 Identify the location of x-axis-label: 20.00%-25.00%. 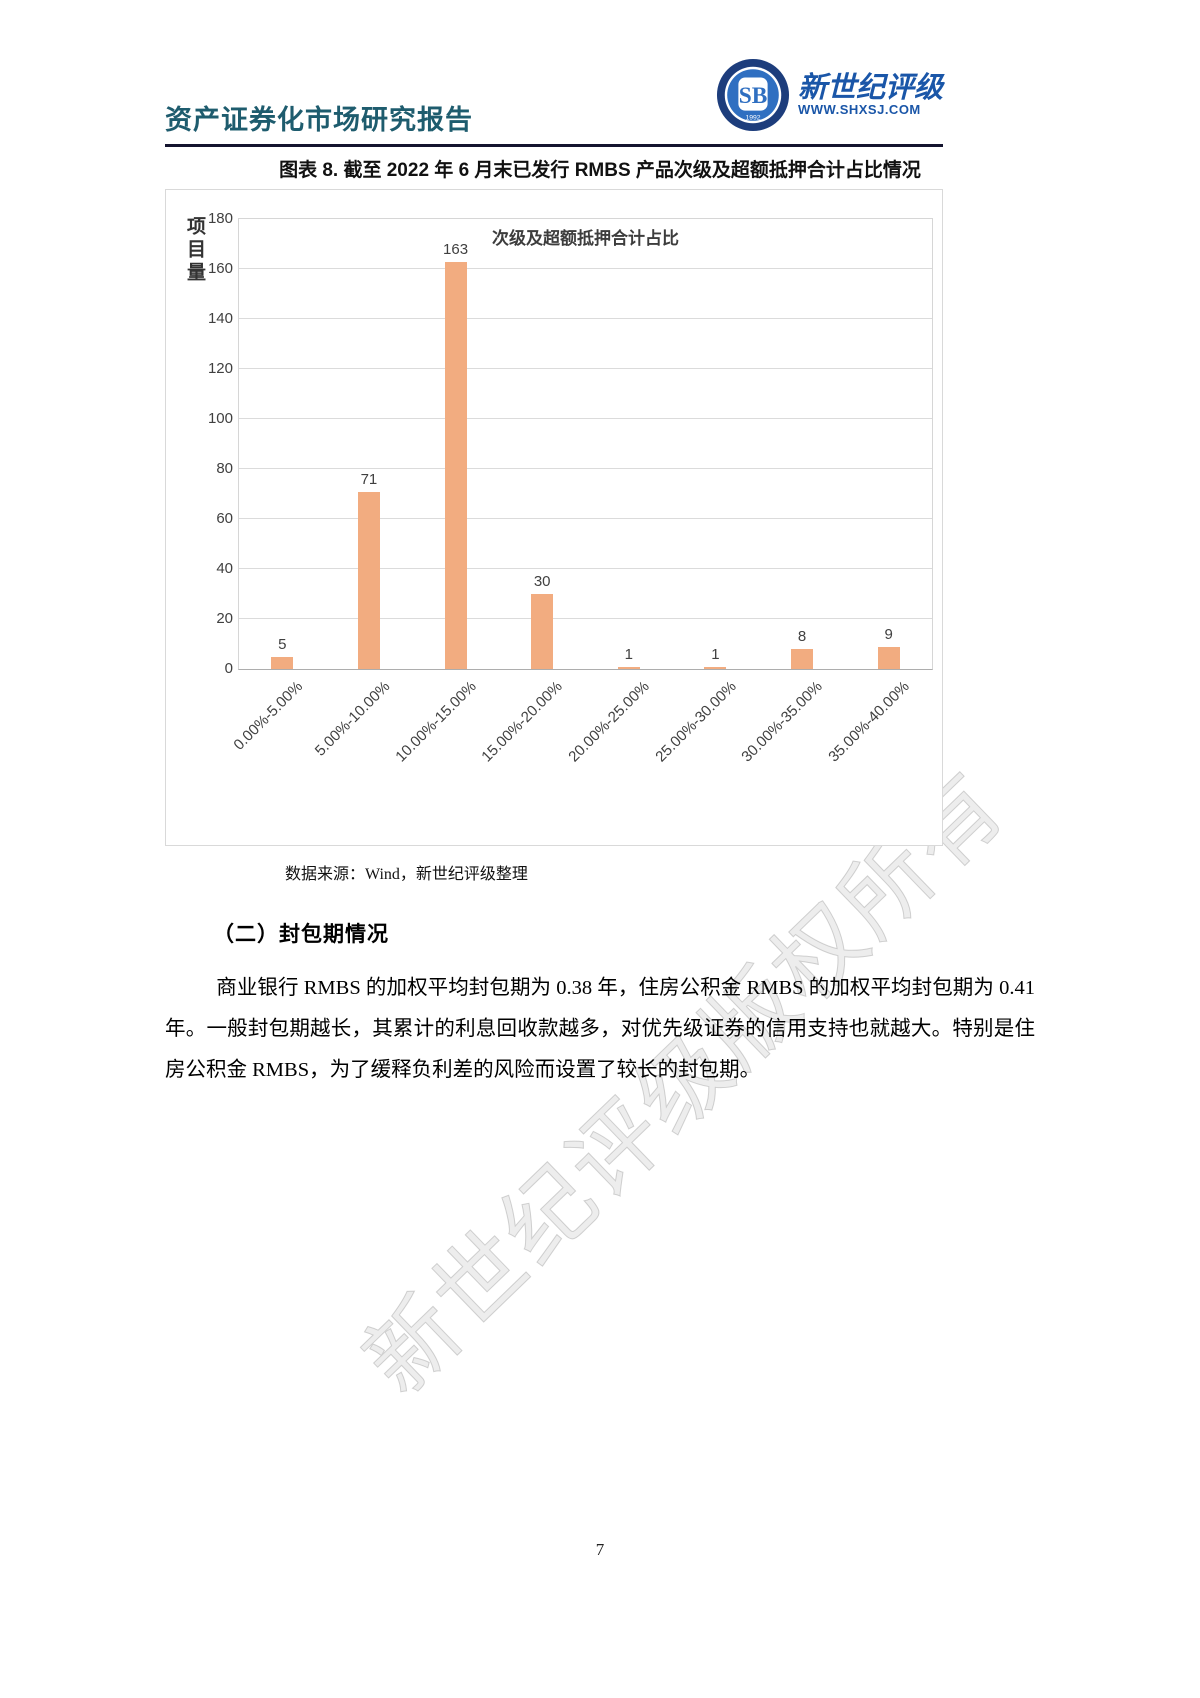
(609, 722).